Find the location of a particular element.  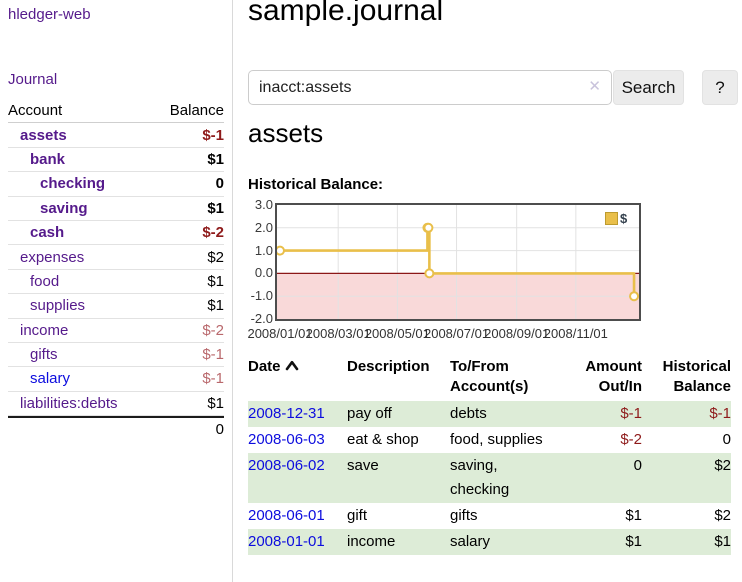

account-row: checking 0 is located at coordinates (116, 184).